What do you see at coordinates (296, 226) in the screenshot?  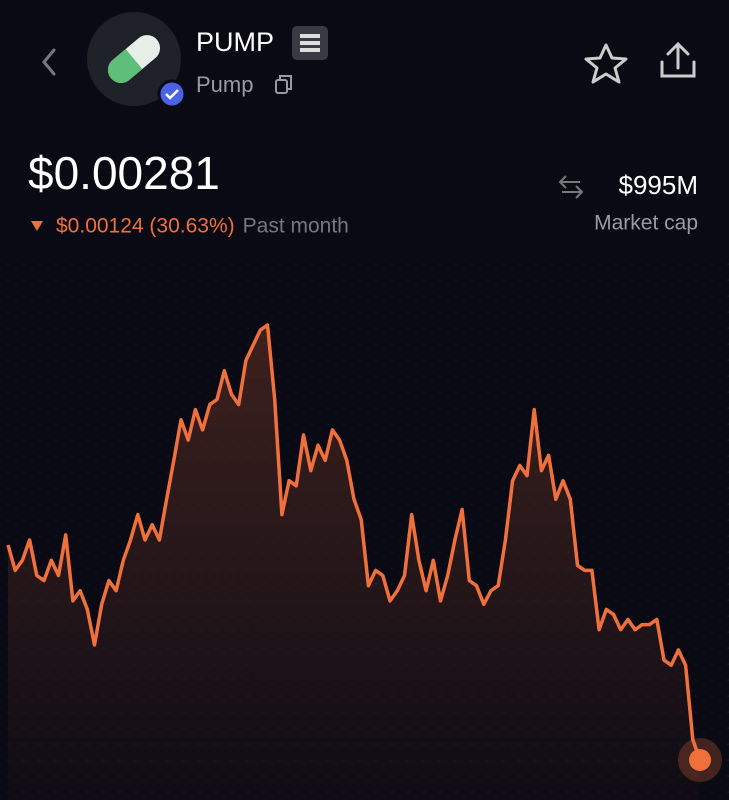 I see `period: Past month` at bounding box center [296, 226].